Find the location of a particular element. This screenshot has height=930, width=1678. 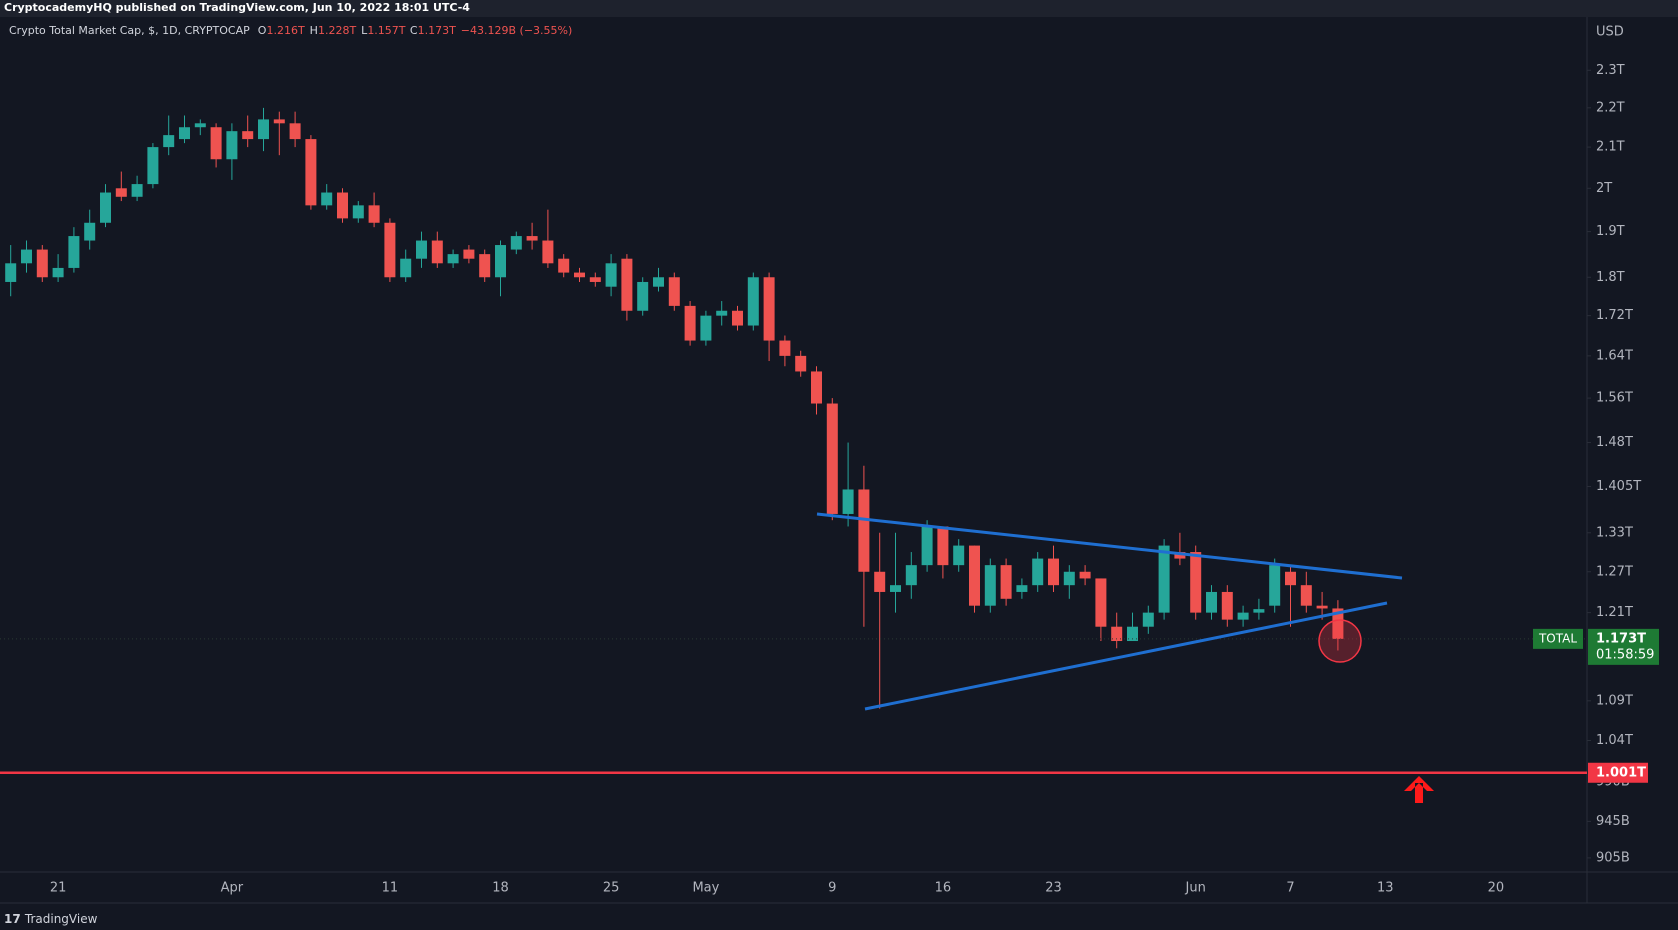

x-tick-label: Jun is located at coordinates (1195, 888).